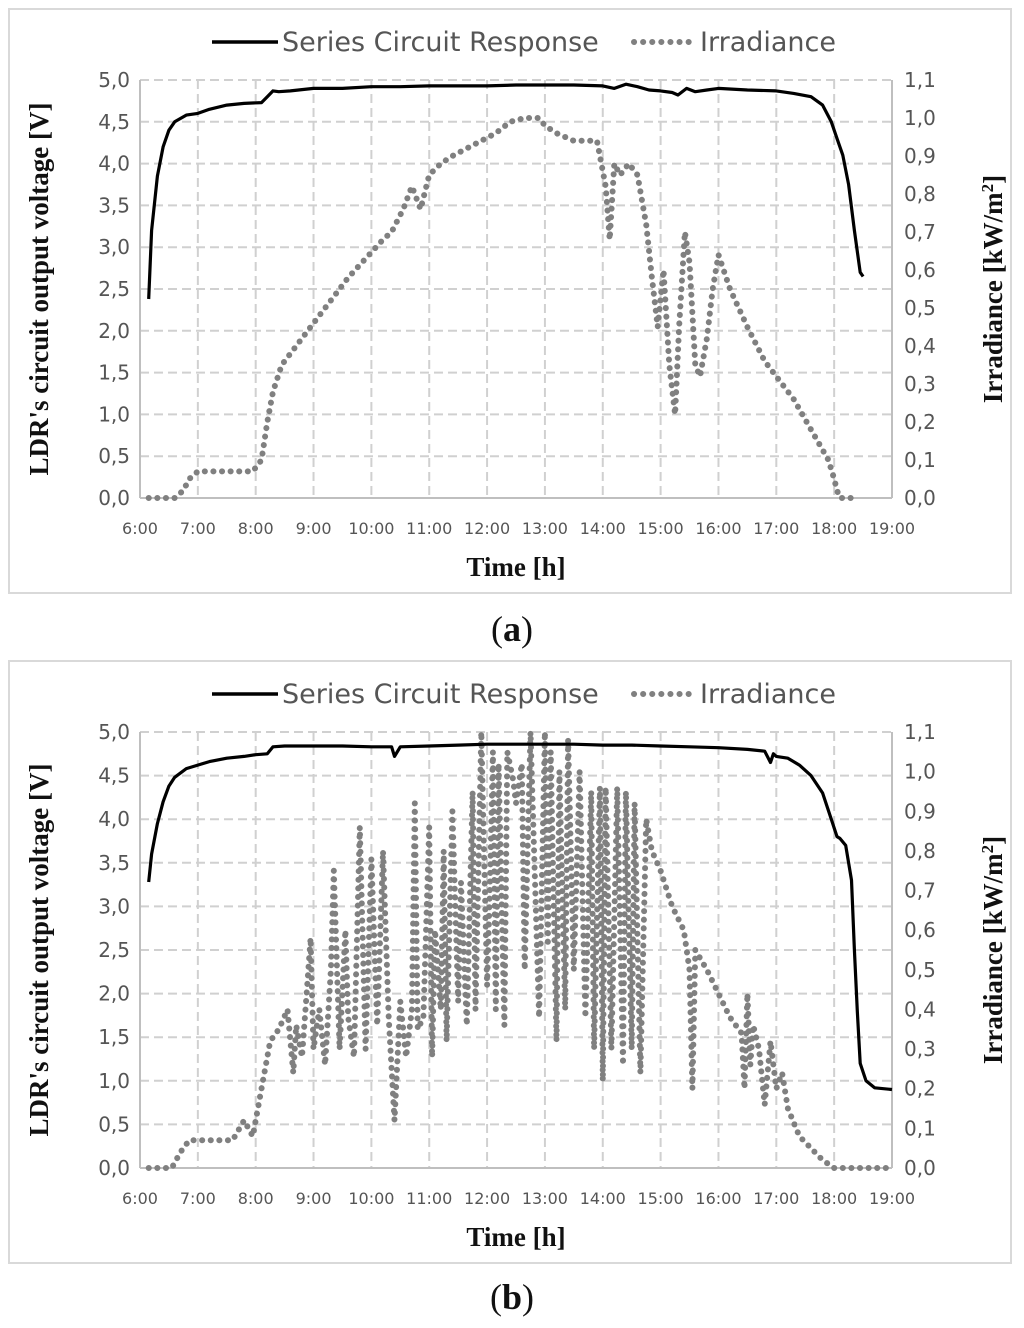 The height and width of the screenshot is (1328, 1024). Describe the element at coordinates (506, 191) in the screenshot. I see `voltage-series-line` at that location.